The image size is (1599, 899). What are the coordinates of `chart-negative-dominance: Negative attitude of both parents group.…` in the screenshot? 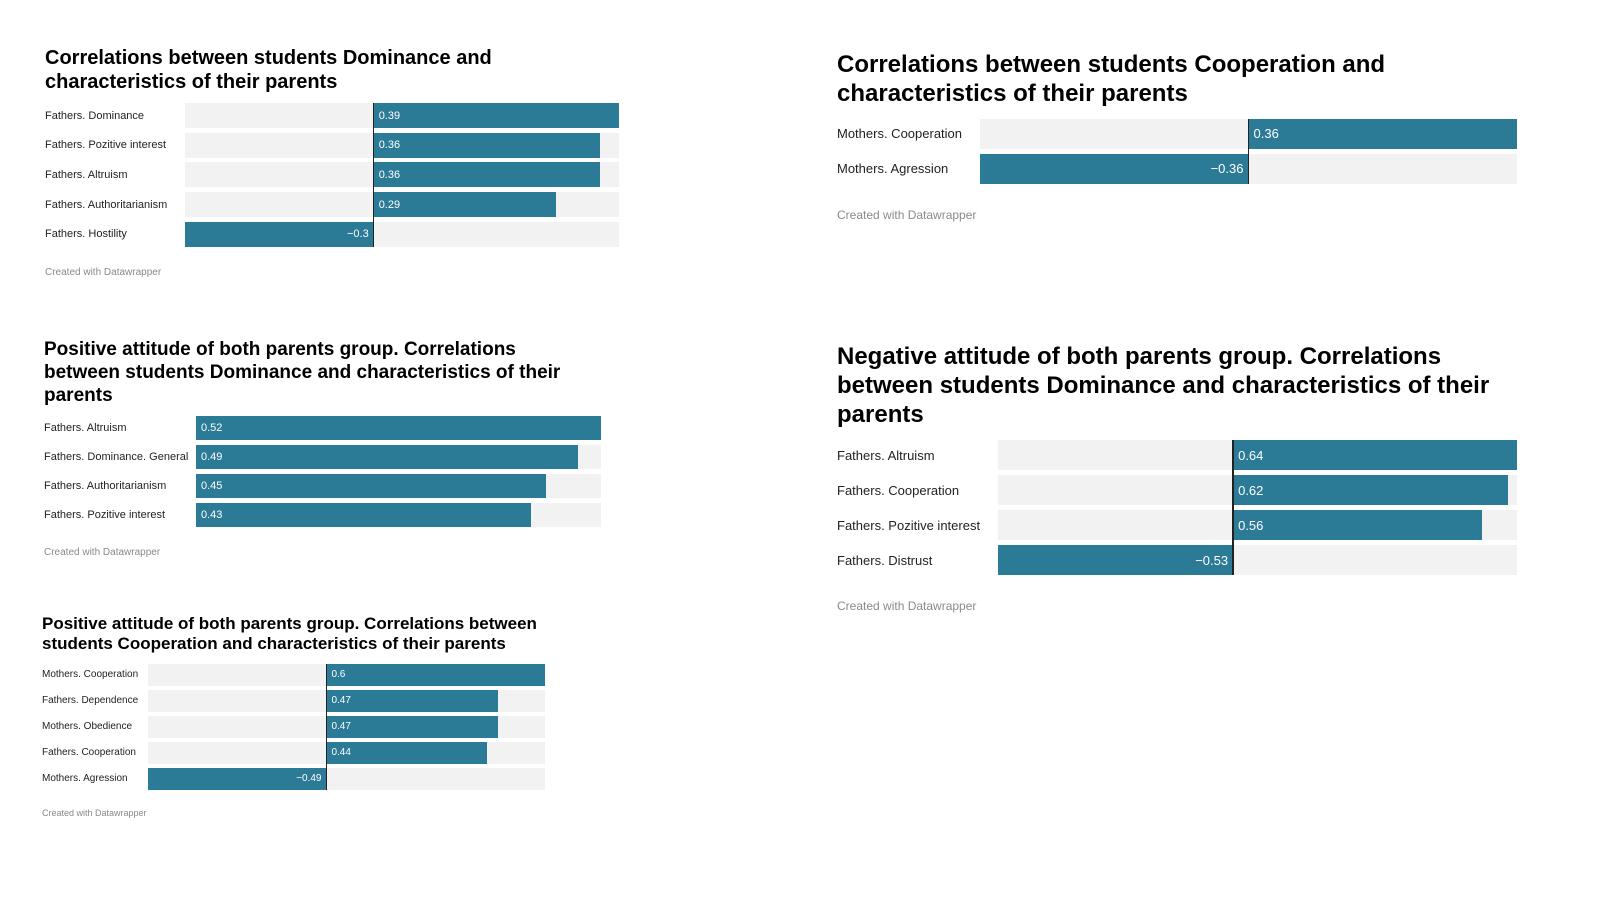 It's located at (1177, 478).